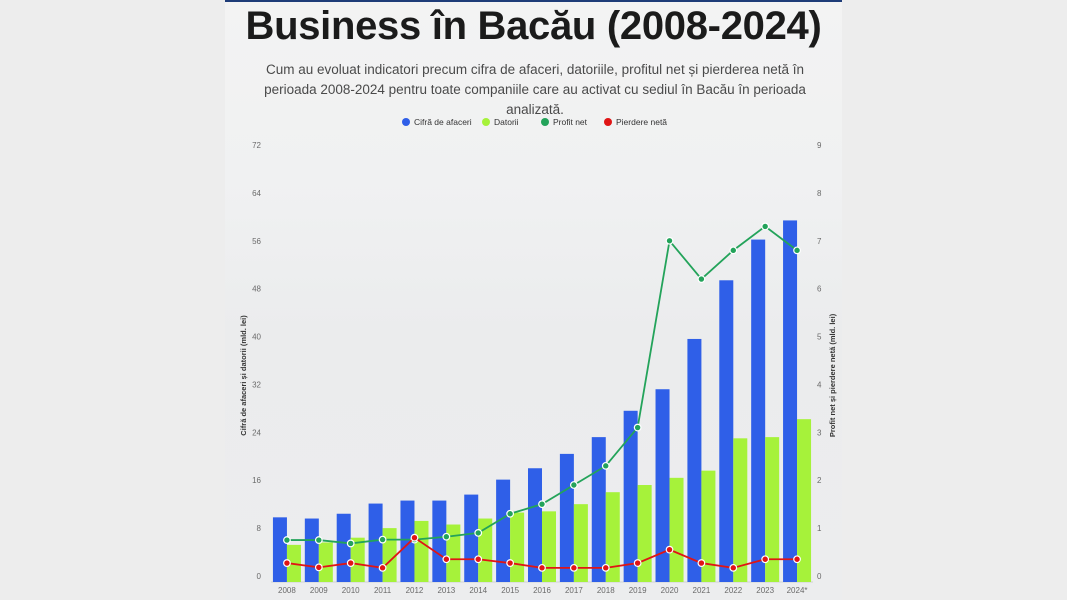 The image size is (1067, 600). I want to click on right-axis-label: Profit net și pierdere netă (mld. lei), so click(832, 375).